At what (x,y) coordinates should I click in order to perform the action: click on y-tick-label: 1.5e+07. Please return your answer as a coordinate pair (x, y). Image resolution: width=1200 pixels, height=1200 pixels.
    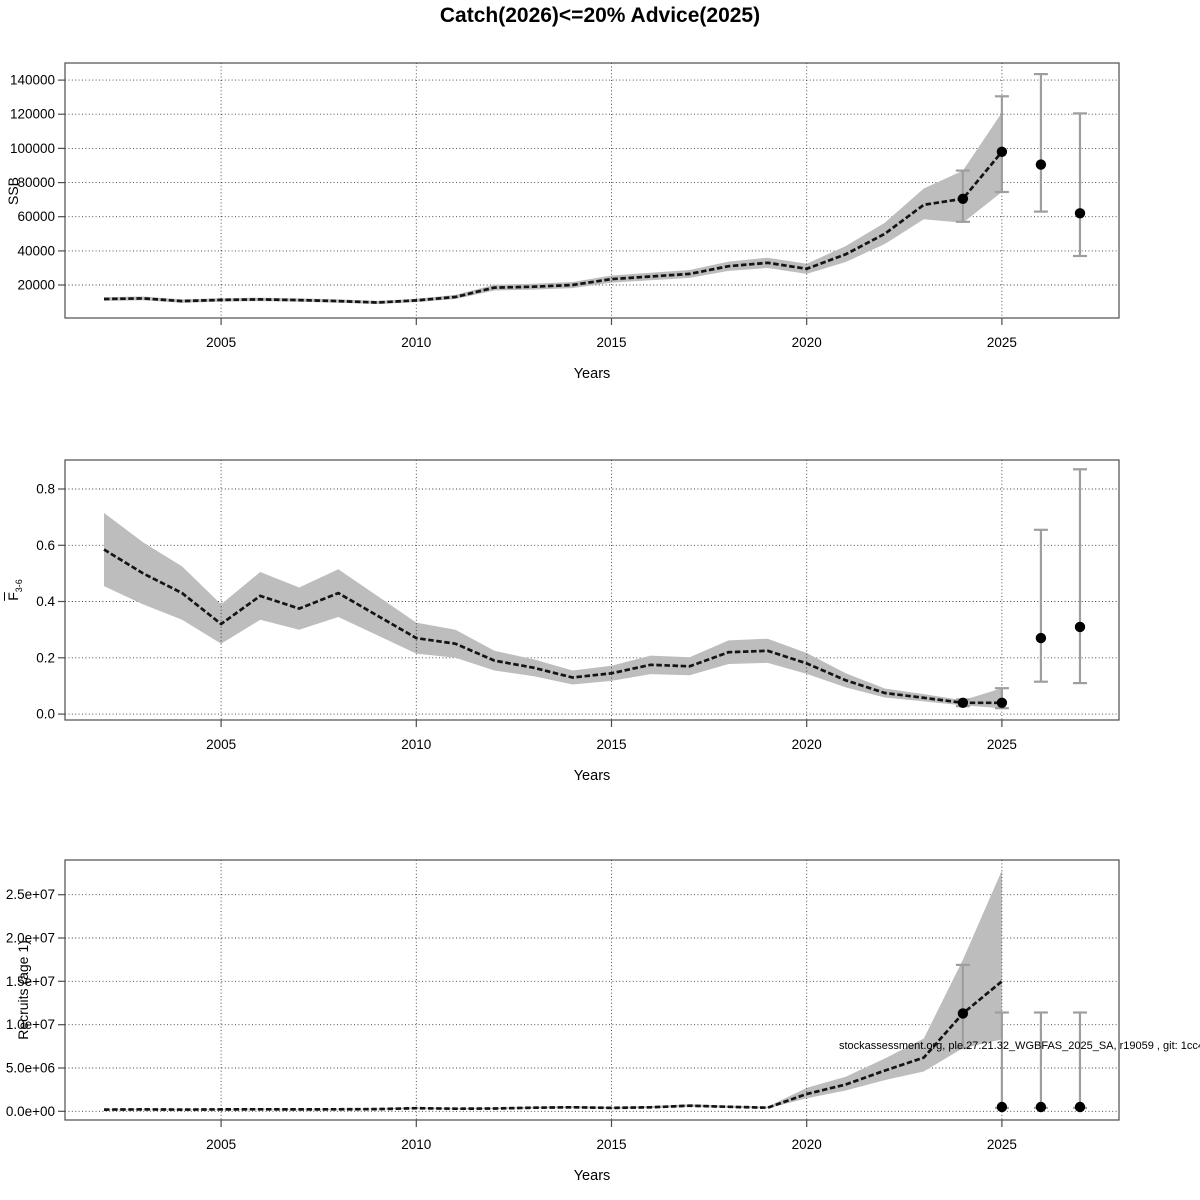
    Looking at the image, I should click on (30, 981).